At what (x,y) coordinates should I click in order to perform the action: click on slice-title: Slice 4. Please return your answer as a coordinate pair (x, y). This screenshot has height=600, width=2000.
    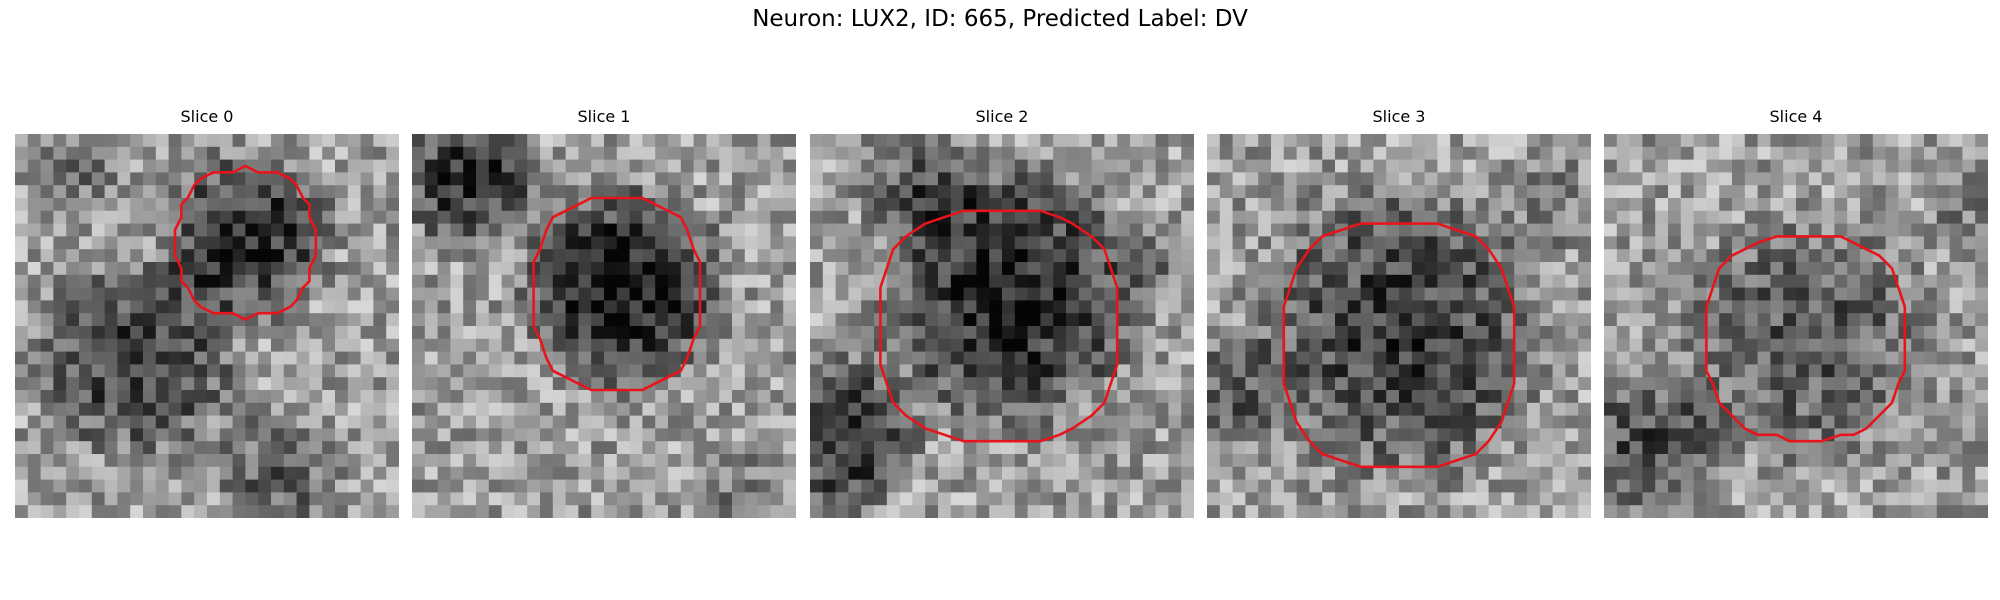
    Looking at the image, I should click on (1796, 116).